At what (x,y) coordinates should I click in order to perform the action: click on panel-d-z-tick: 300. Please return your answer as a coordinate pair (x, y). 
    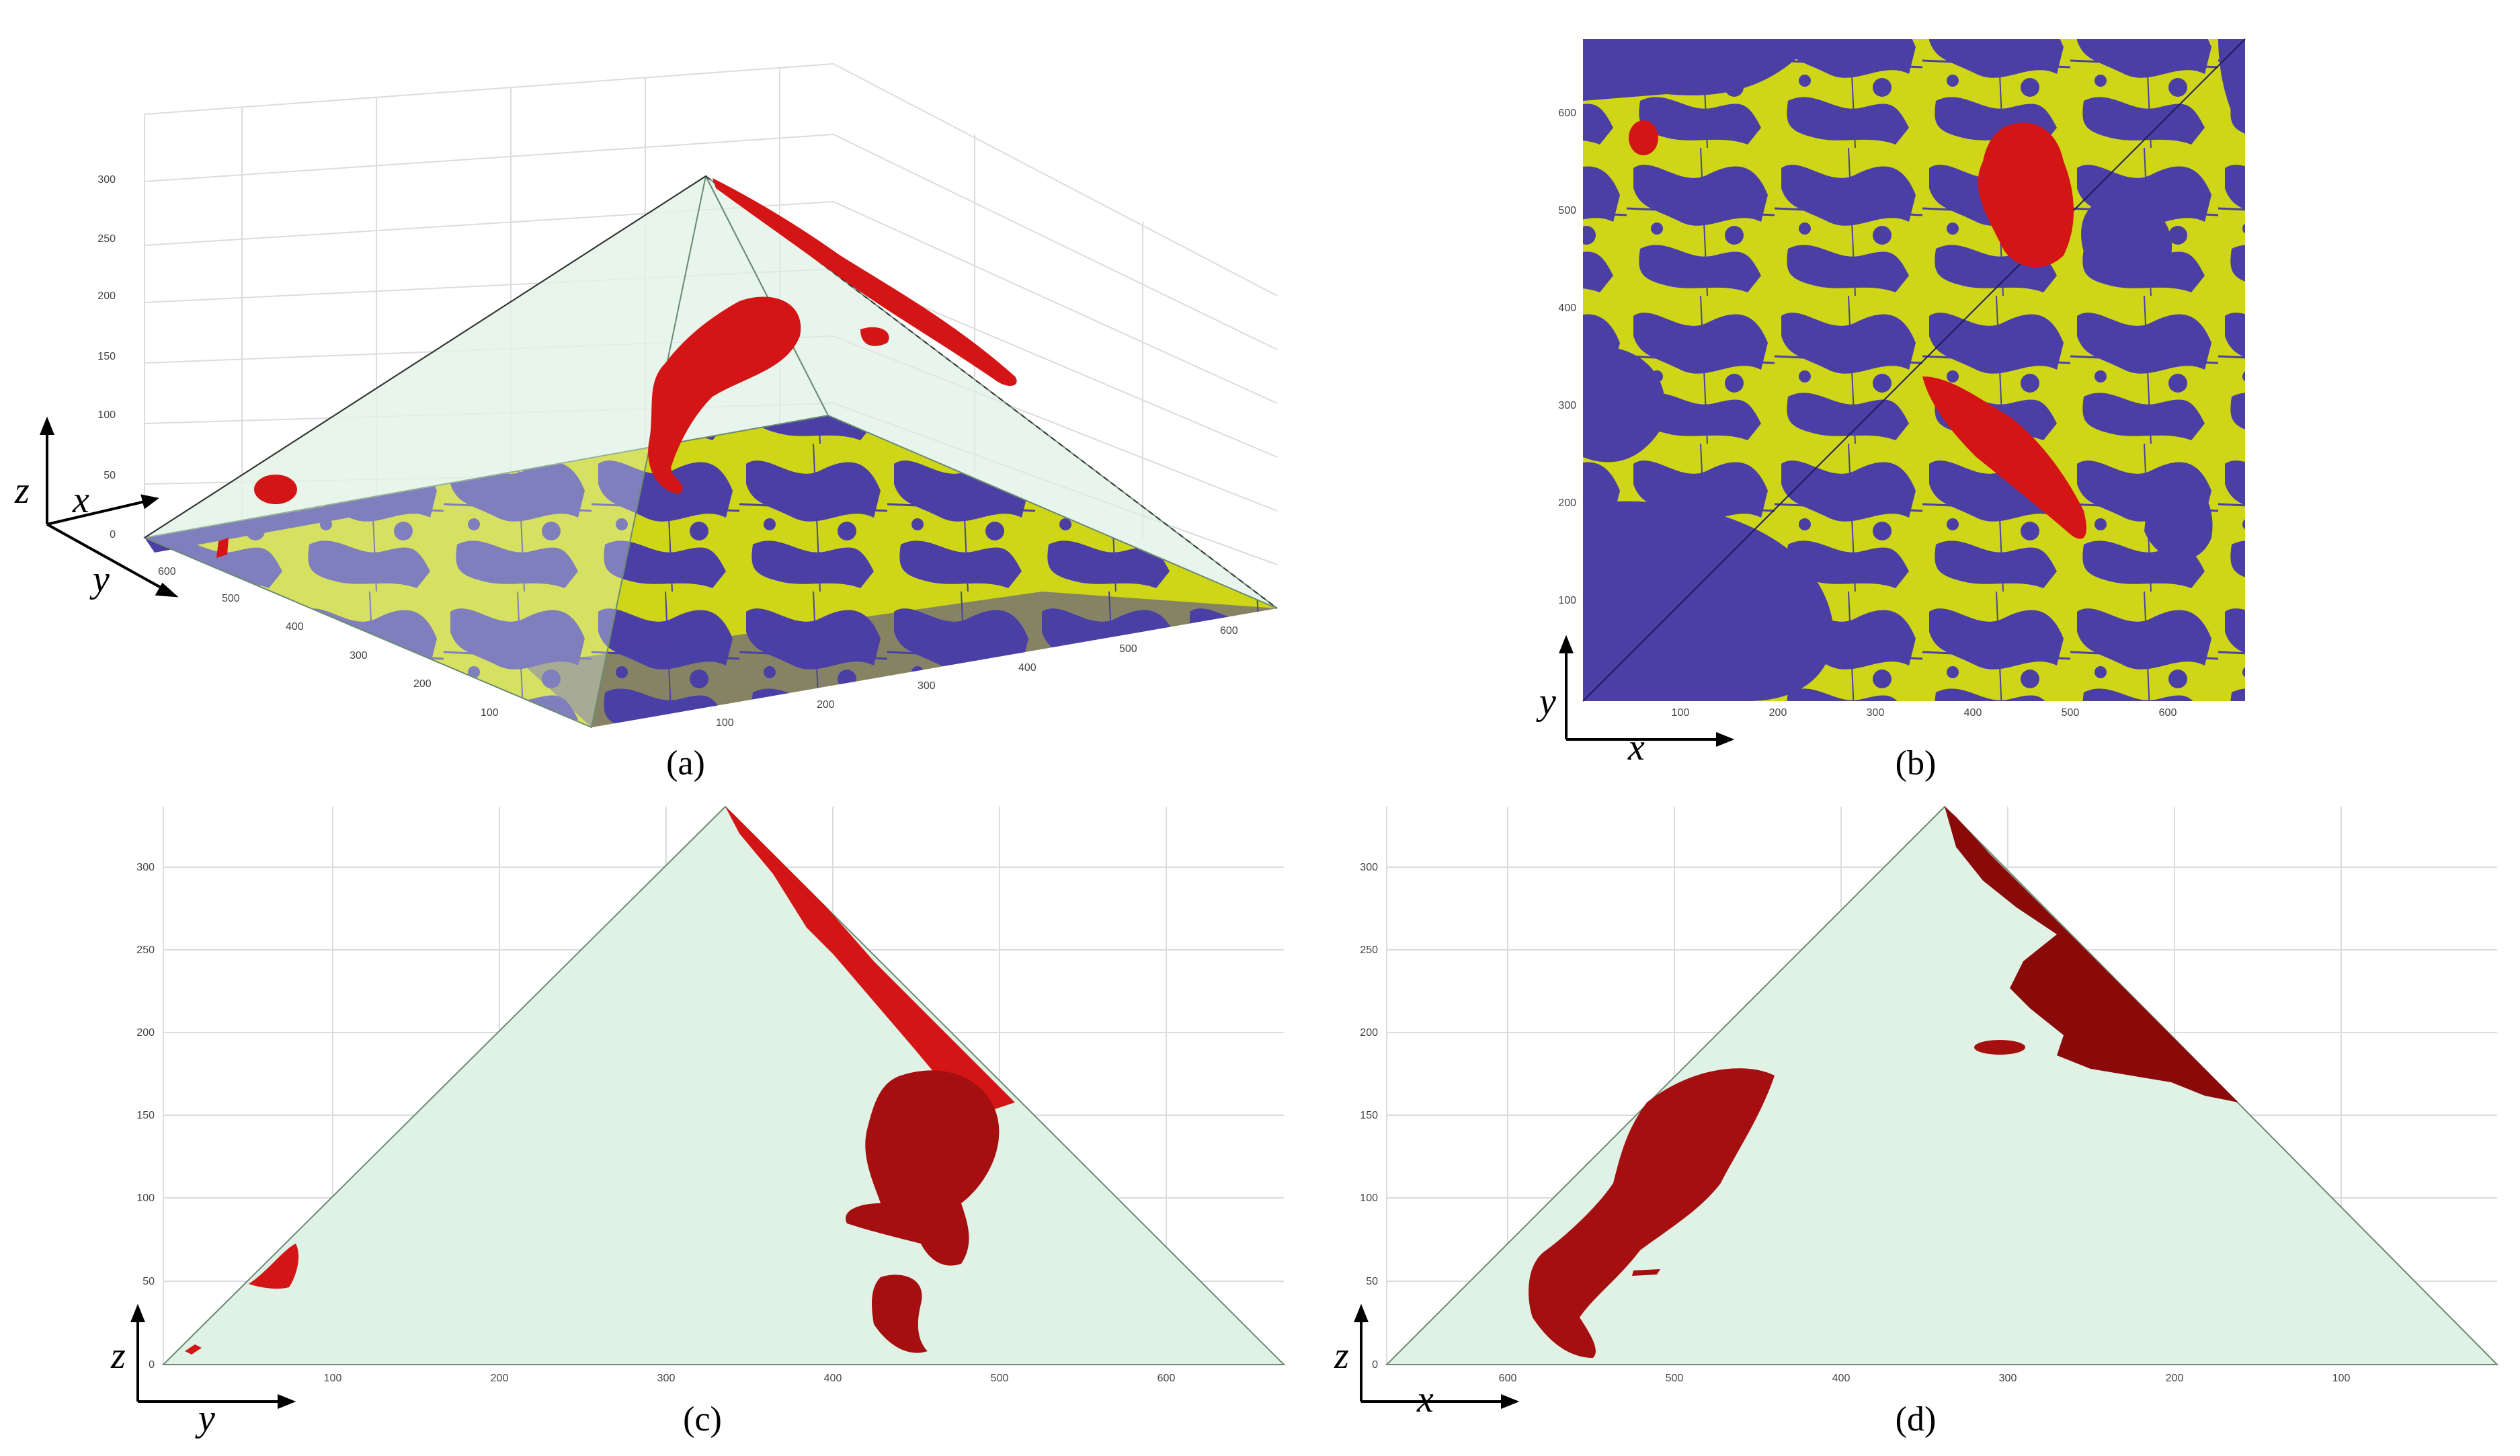
    Looking at the image, I should click on (1369, 868).